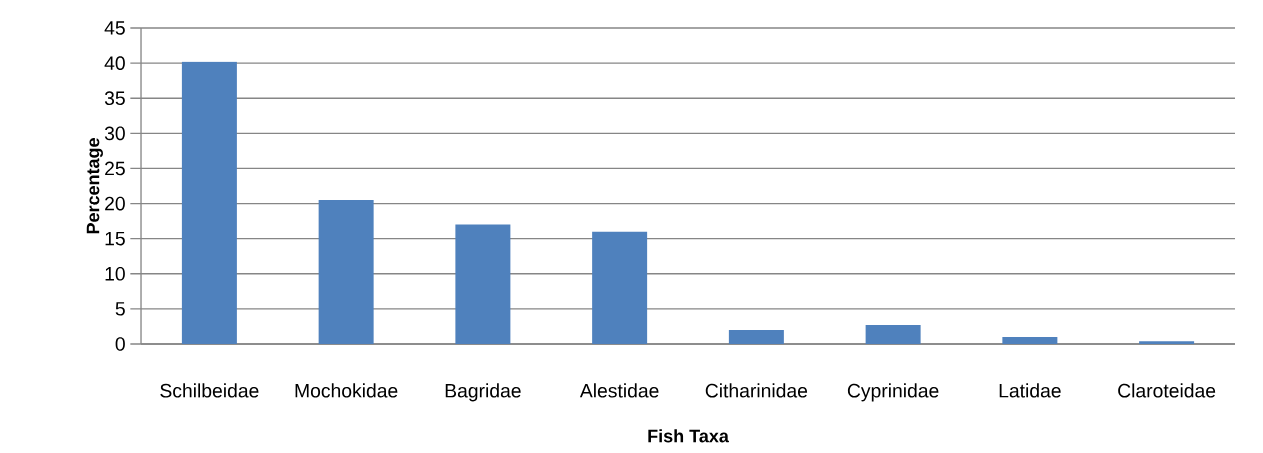  What do you see at coordinates (893, 392) in the screenshot?
I see `x-tick-label: Cyprinidae` at bounding box center [893, 392].